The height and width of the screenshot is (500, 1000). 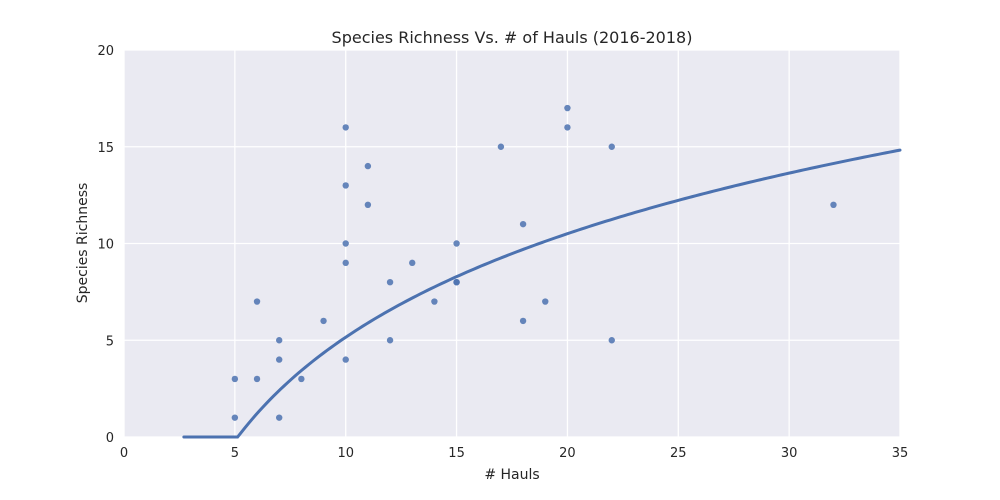 What do you see at coordinates (456, 453) in the screenshot?
I see `x-tick-label: 15` at bounding box center [456, 453].